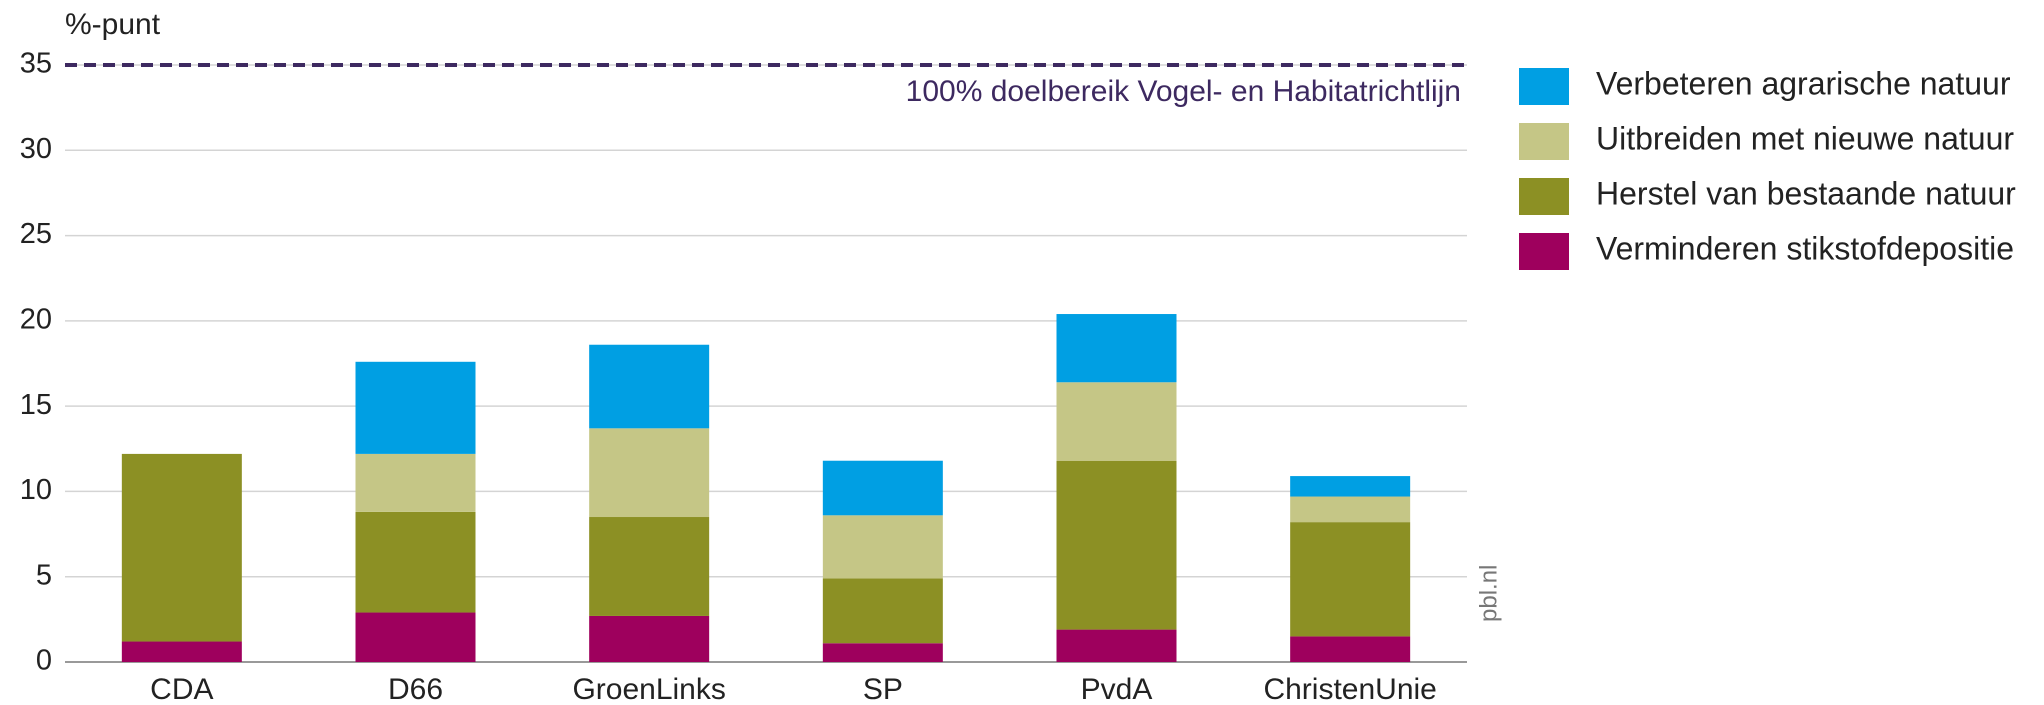 This screenshot has height=705, width=2044. What do you see at coordinates (415, 689) in the screenshot?
I see `x-tick-label: D66` at bounding box center [415, 689].